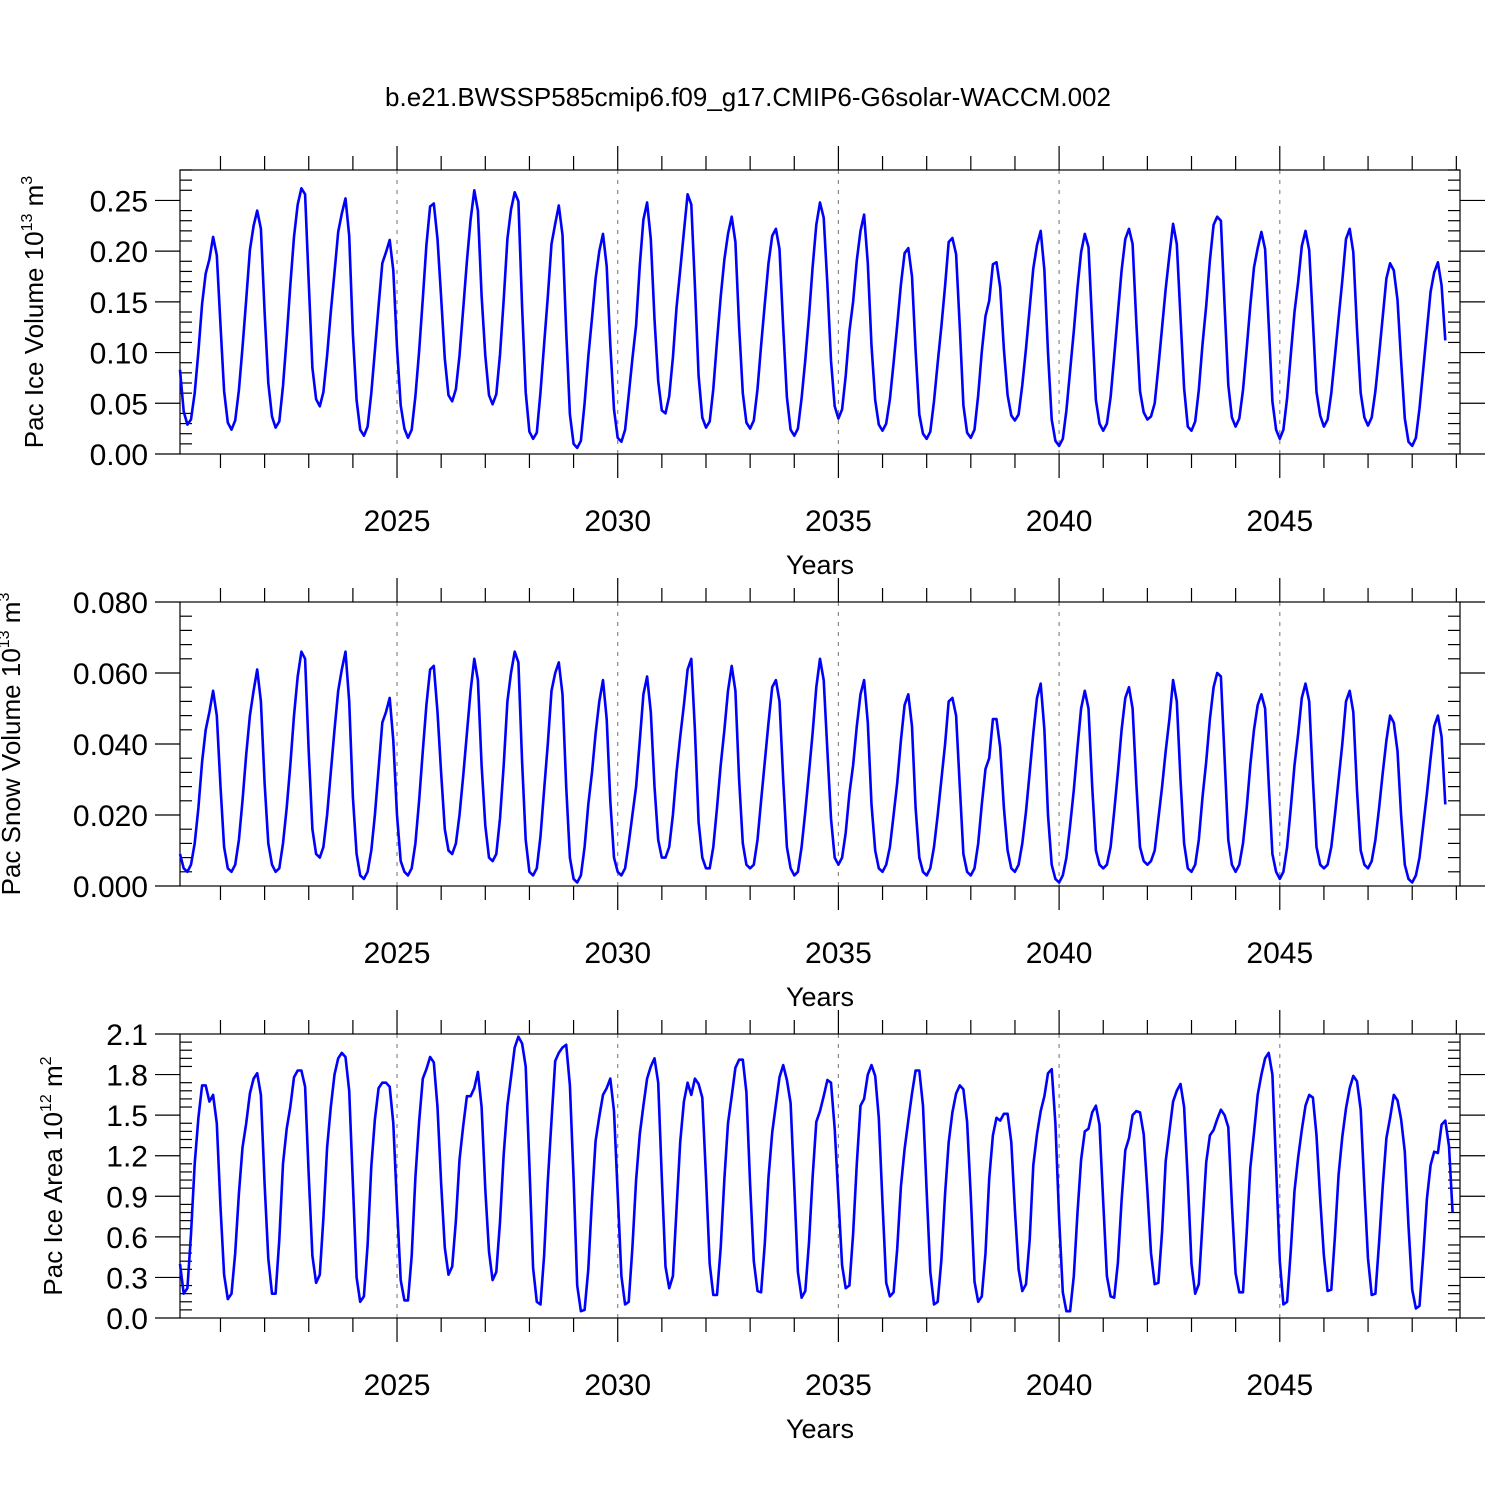 This screenshot has width=1500, height=1500. What do you see at coordinates (127, 1035) in the screenshot?
I see `y-tick-label: 2.1` at bounding box center [127, 1035].